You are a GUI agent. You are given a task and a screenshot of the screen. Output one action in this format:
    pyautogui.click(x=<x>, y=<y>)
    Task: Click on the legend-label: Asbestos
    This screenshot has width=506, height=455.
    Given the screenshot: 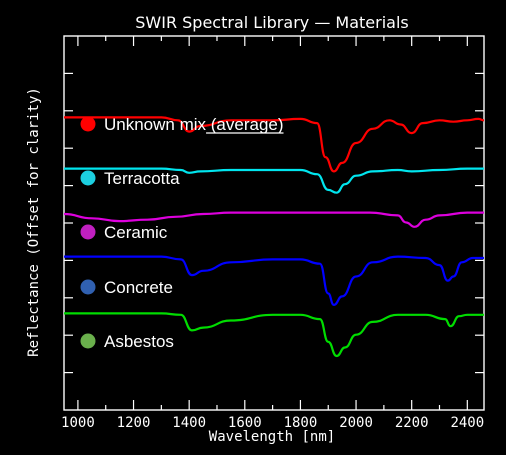 What is the action you would take?
    pyautogui.click(x=139, y=341)
    